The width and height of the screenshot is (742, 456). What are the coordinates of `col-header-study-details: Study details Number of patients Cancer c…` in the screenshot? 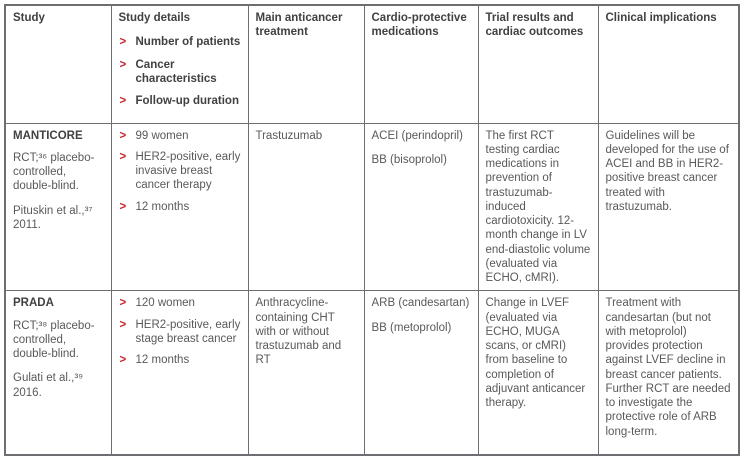 It's located at (179, 64).